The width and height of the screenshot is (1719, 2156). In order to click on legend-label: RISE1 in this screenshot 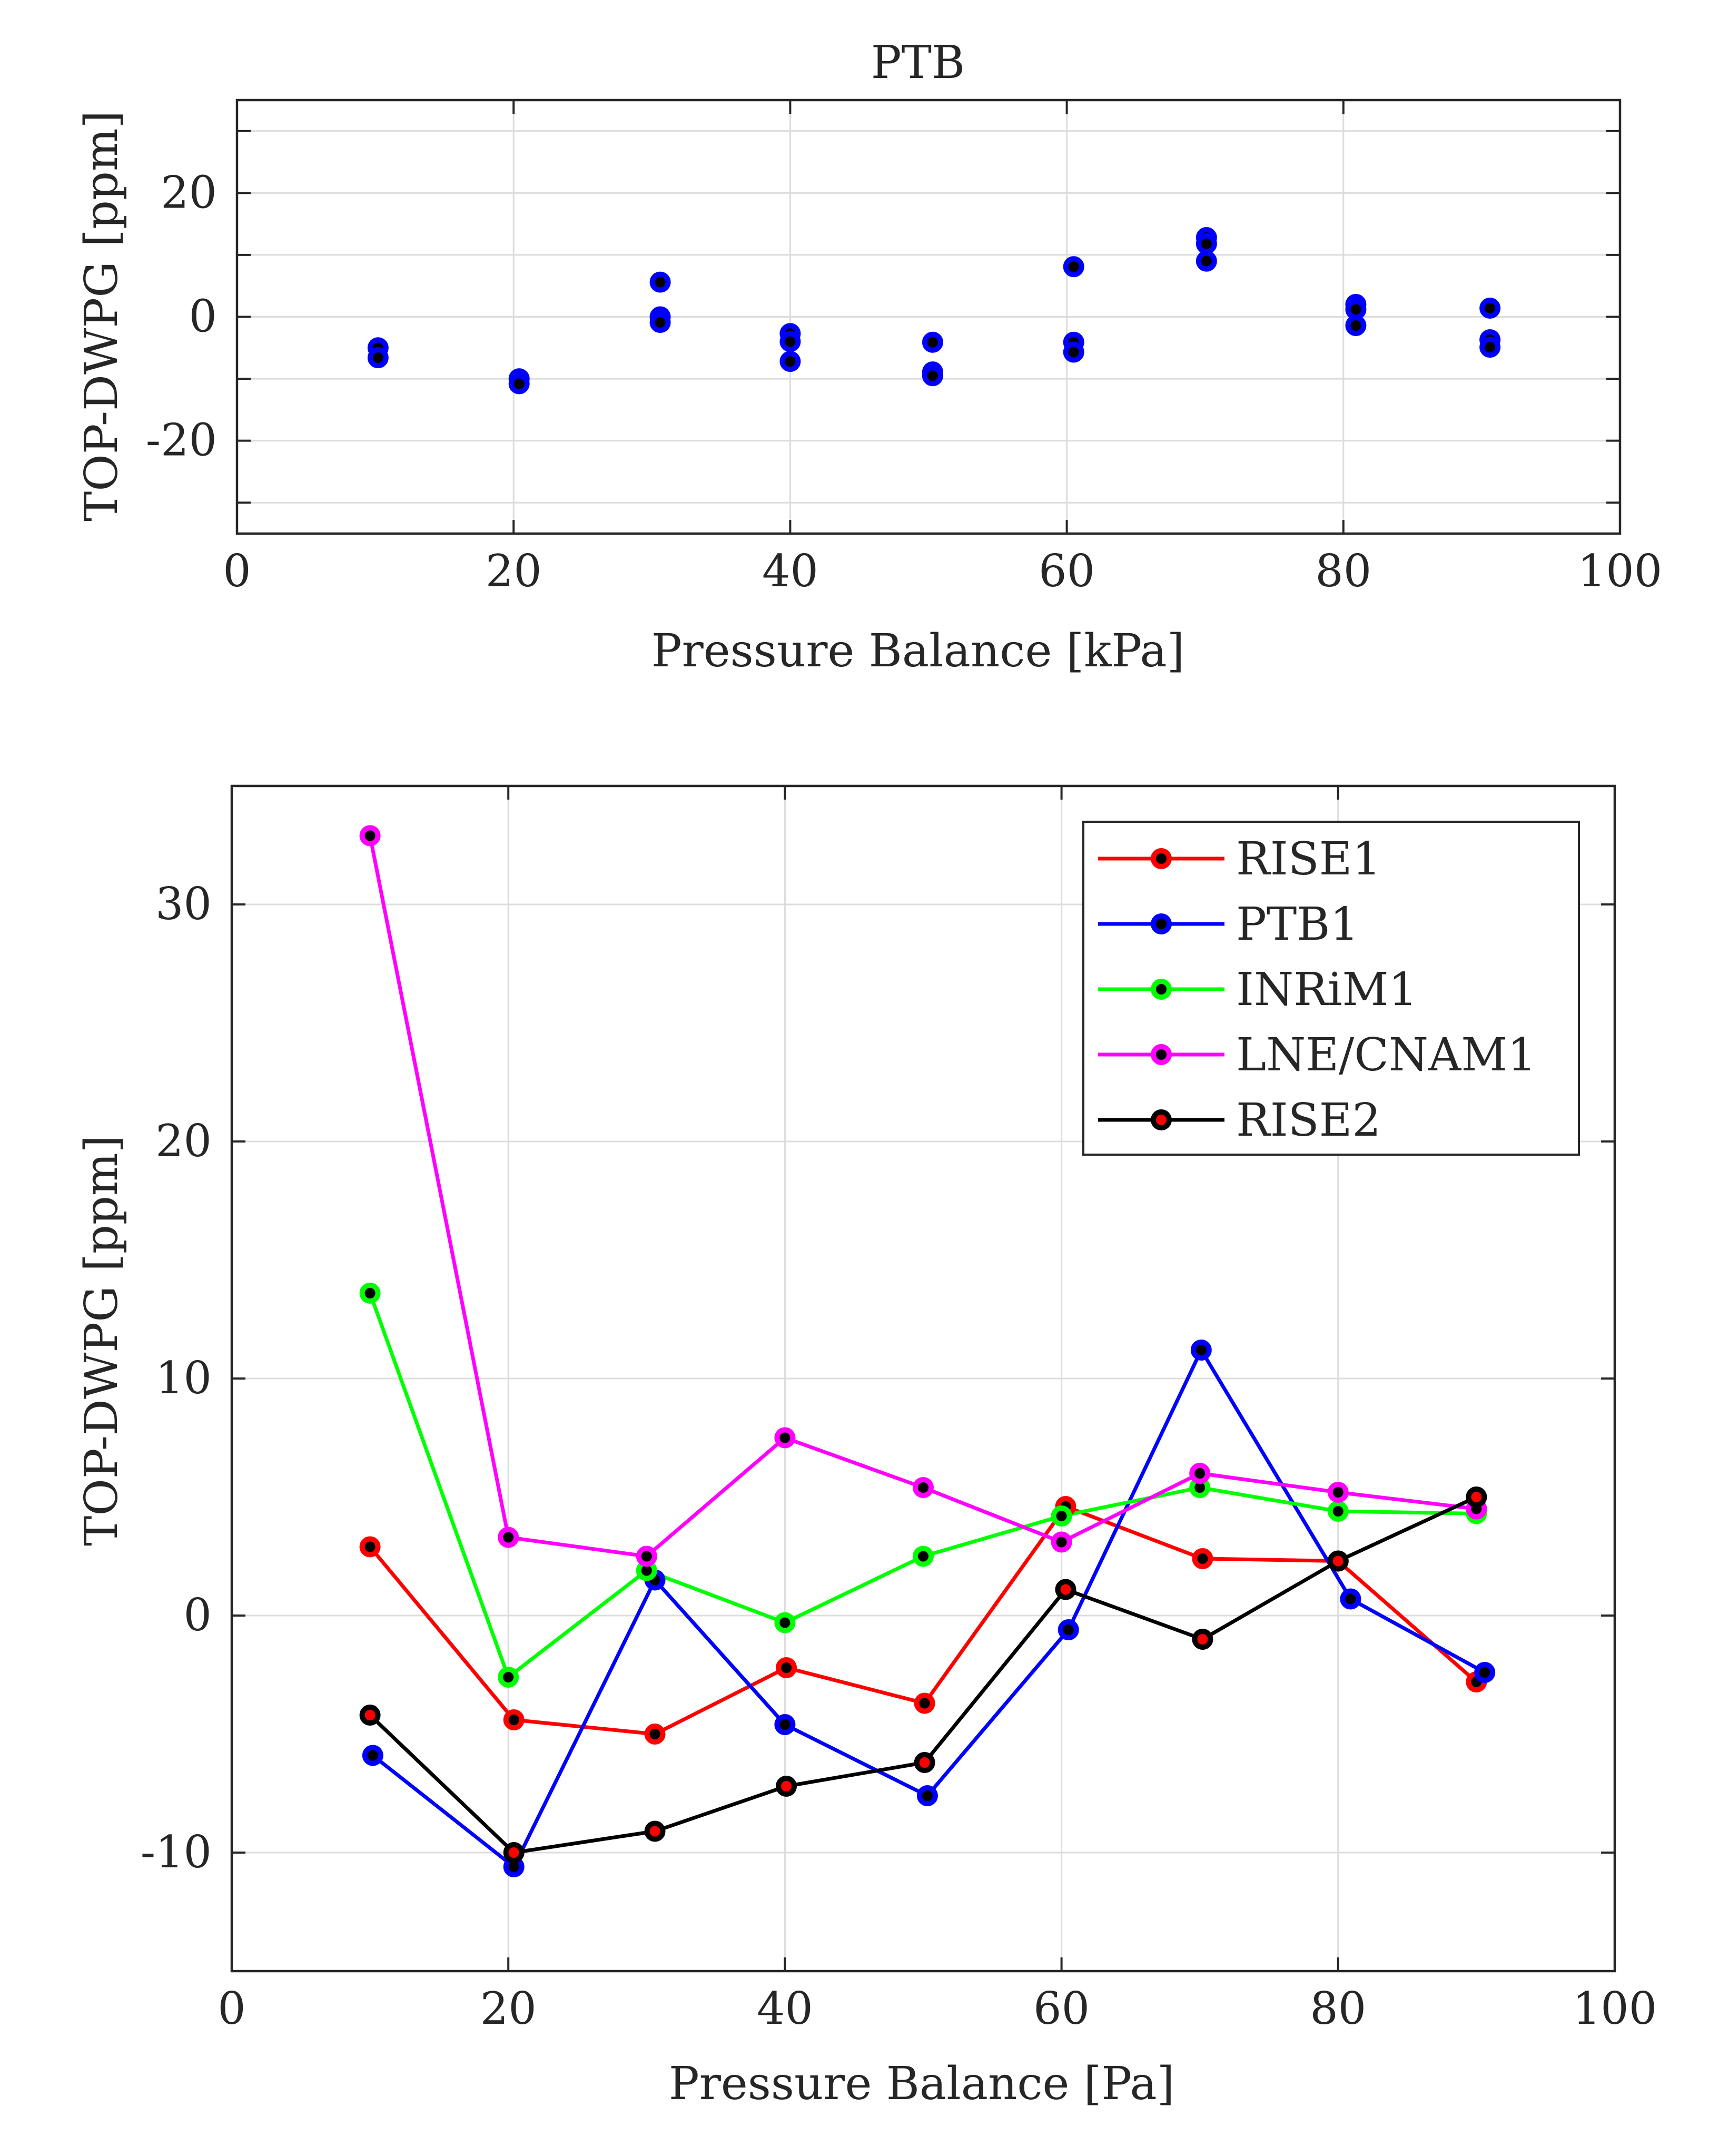, I will do `click(1308, 859)`.